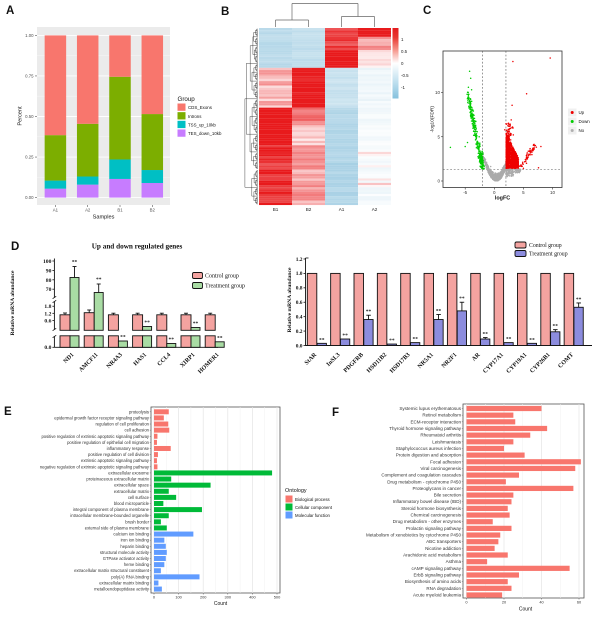 Image resolution: width=600 pixels, height=617 pixels. Describe the element at coordinates (476, 357) in the screenshot. I see `svg-text: AR` at that location.